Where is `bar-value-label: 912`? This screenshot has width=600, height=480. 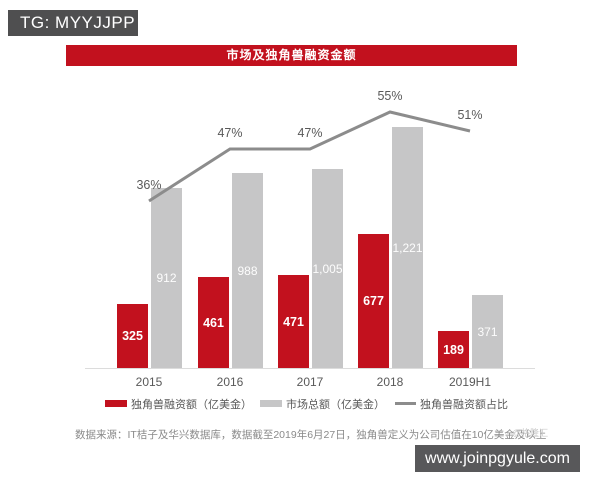
bar-value-label: 912 is located at coordinates (166, 278).